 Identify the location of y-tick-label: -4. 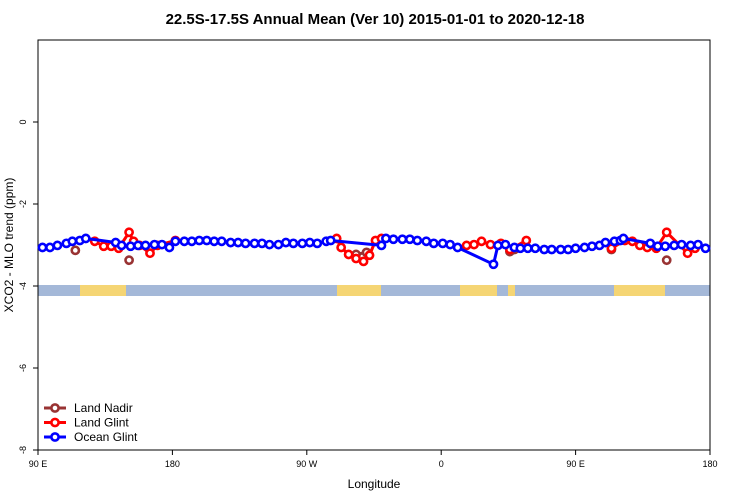
(23, 286).